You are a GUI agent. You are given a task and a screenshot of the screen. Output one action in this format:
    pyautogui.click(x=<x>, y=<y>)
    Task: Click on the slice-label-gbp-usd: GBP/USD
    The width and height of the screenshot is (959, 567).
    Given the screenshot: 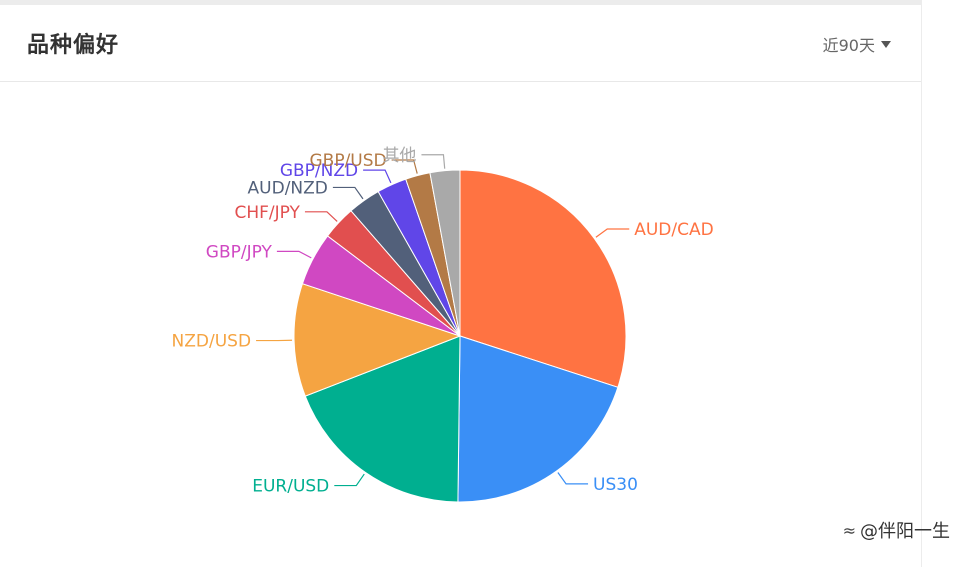 What is the action you would take?
    pyautogui.click(x=347, y=161)
    